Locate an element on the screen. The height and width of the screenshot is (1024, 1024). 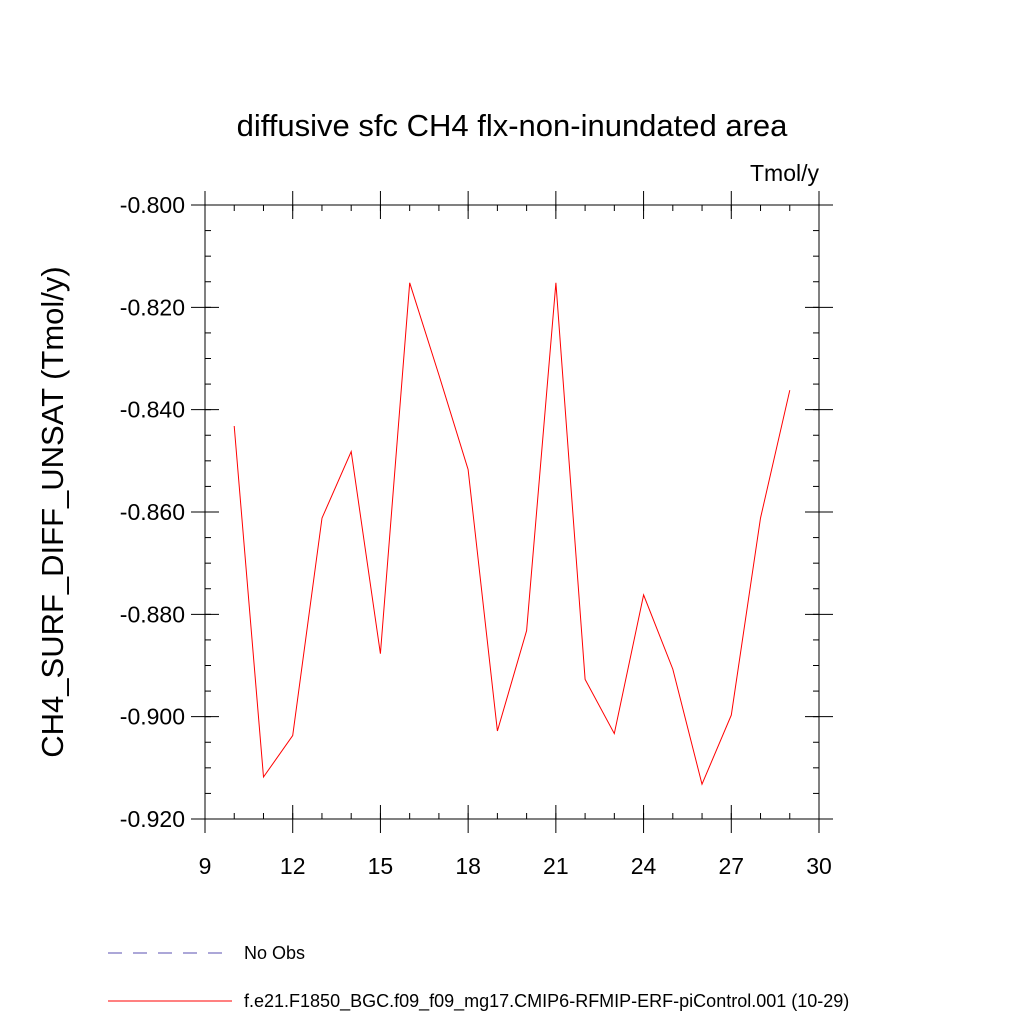
chart-title: diffusive sfc CH4 flx-non-inundated area is located at coordinates (513, 125).